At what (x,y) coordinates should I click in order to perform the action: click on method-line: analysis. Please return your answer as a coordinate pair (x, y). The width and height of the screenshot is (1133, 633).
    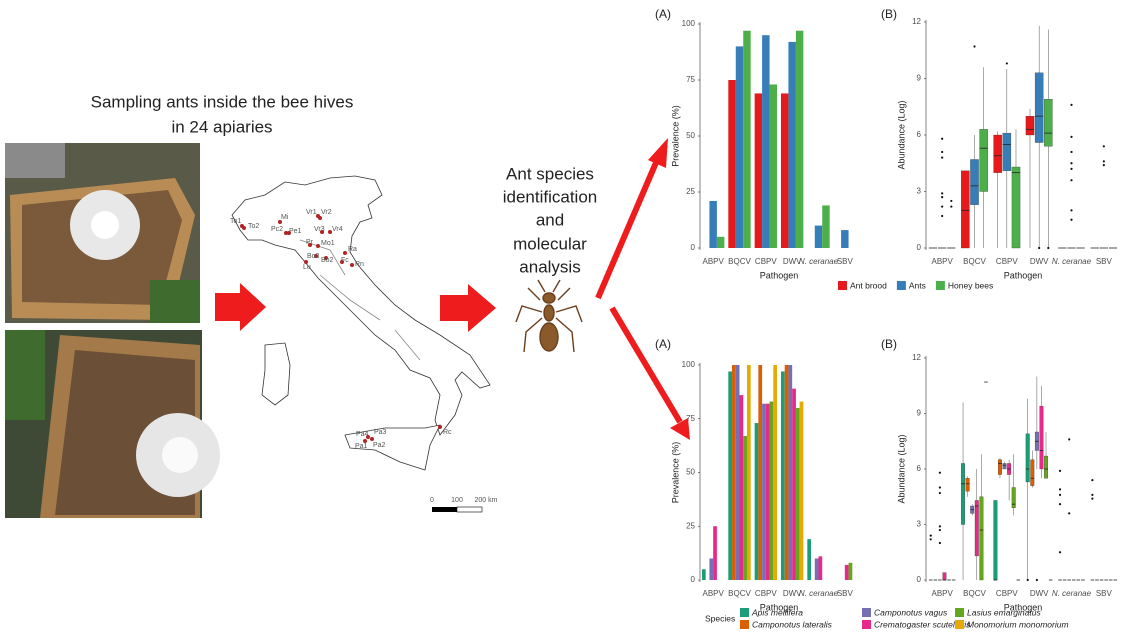
    Looking at the image, I should click on (549, 266).